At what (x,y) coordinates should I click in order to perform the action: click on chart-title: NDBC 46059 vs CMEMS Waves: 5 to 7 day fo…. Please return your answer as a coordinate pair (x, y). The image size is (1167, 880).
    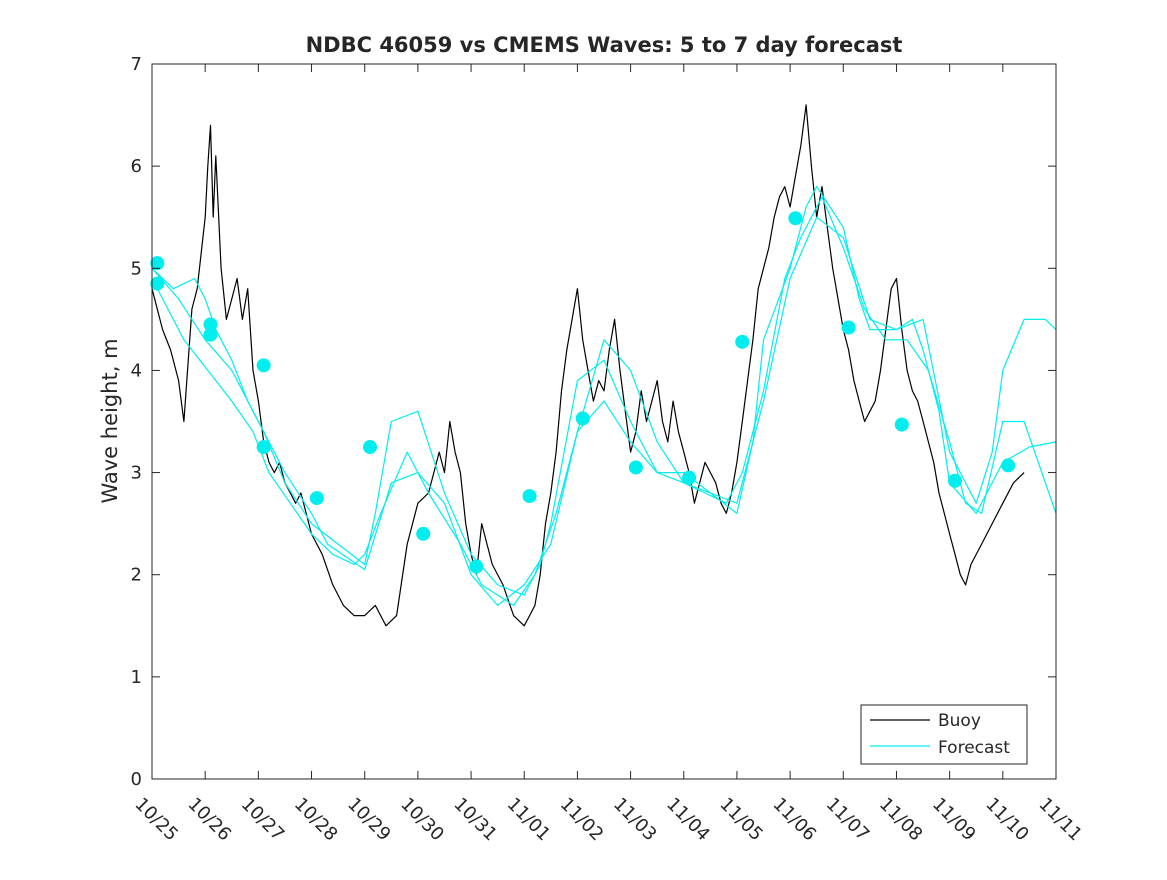
    Looking at the image, I should click on (604, 45).